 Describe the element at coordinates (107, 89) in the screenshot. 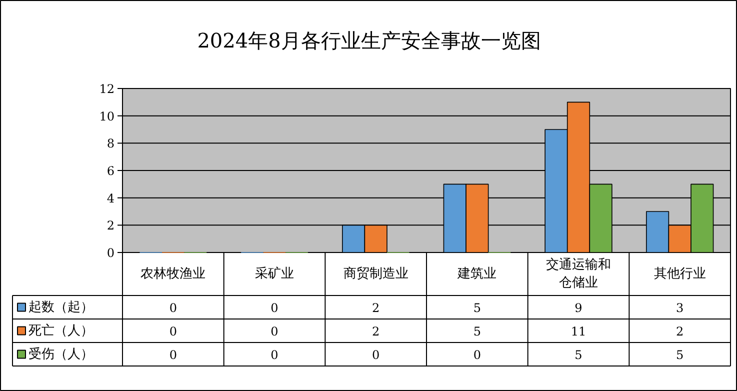

I see `y-tick-label: 12` at that location.